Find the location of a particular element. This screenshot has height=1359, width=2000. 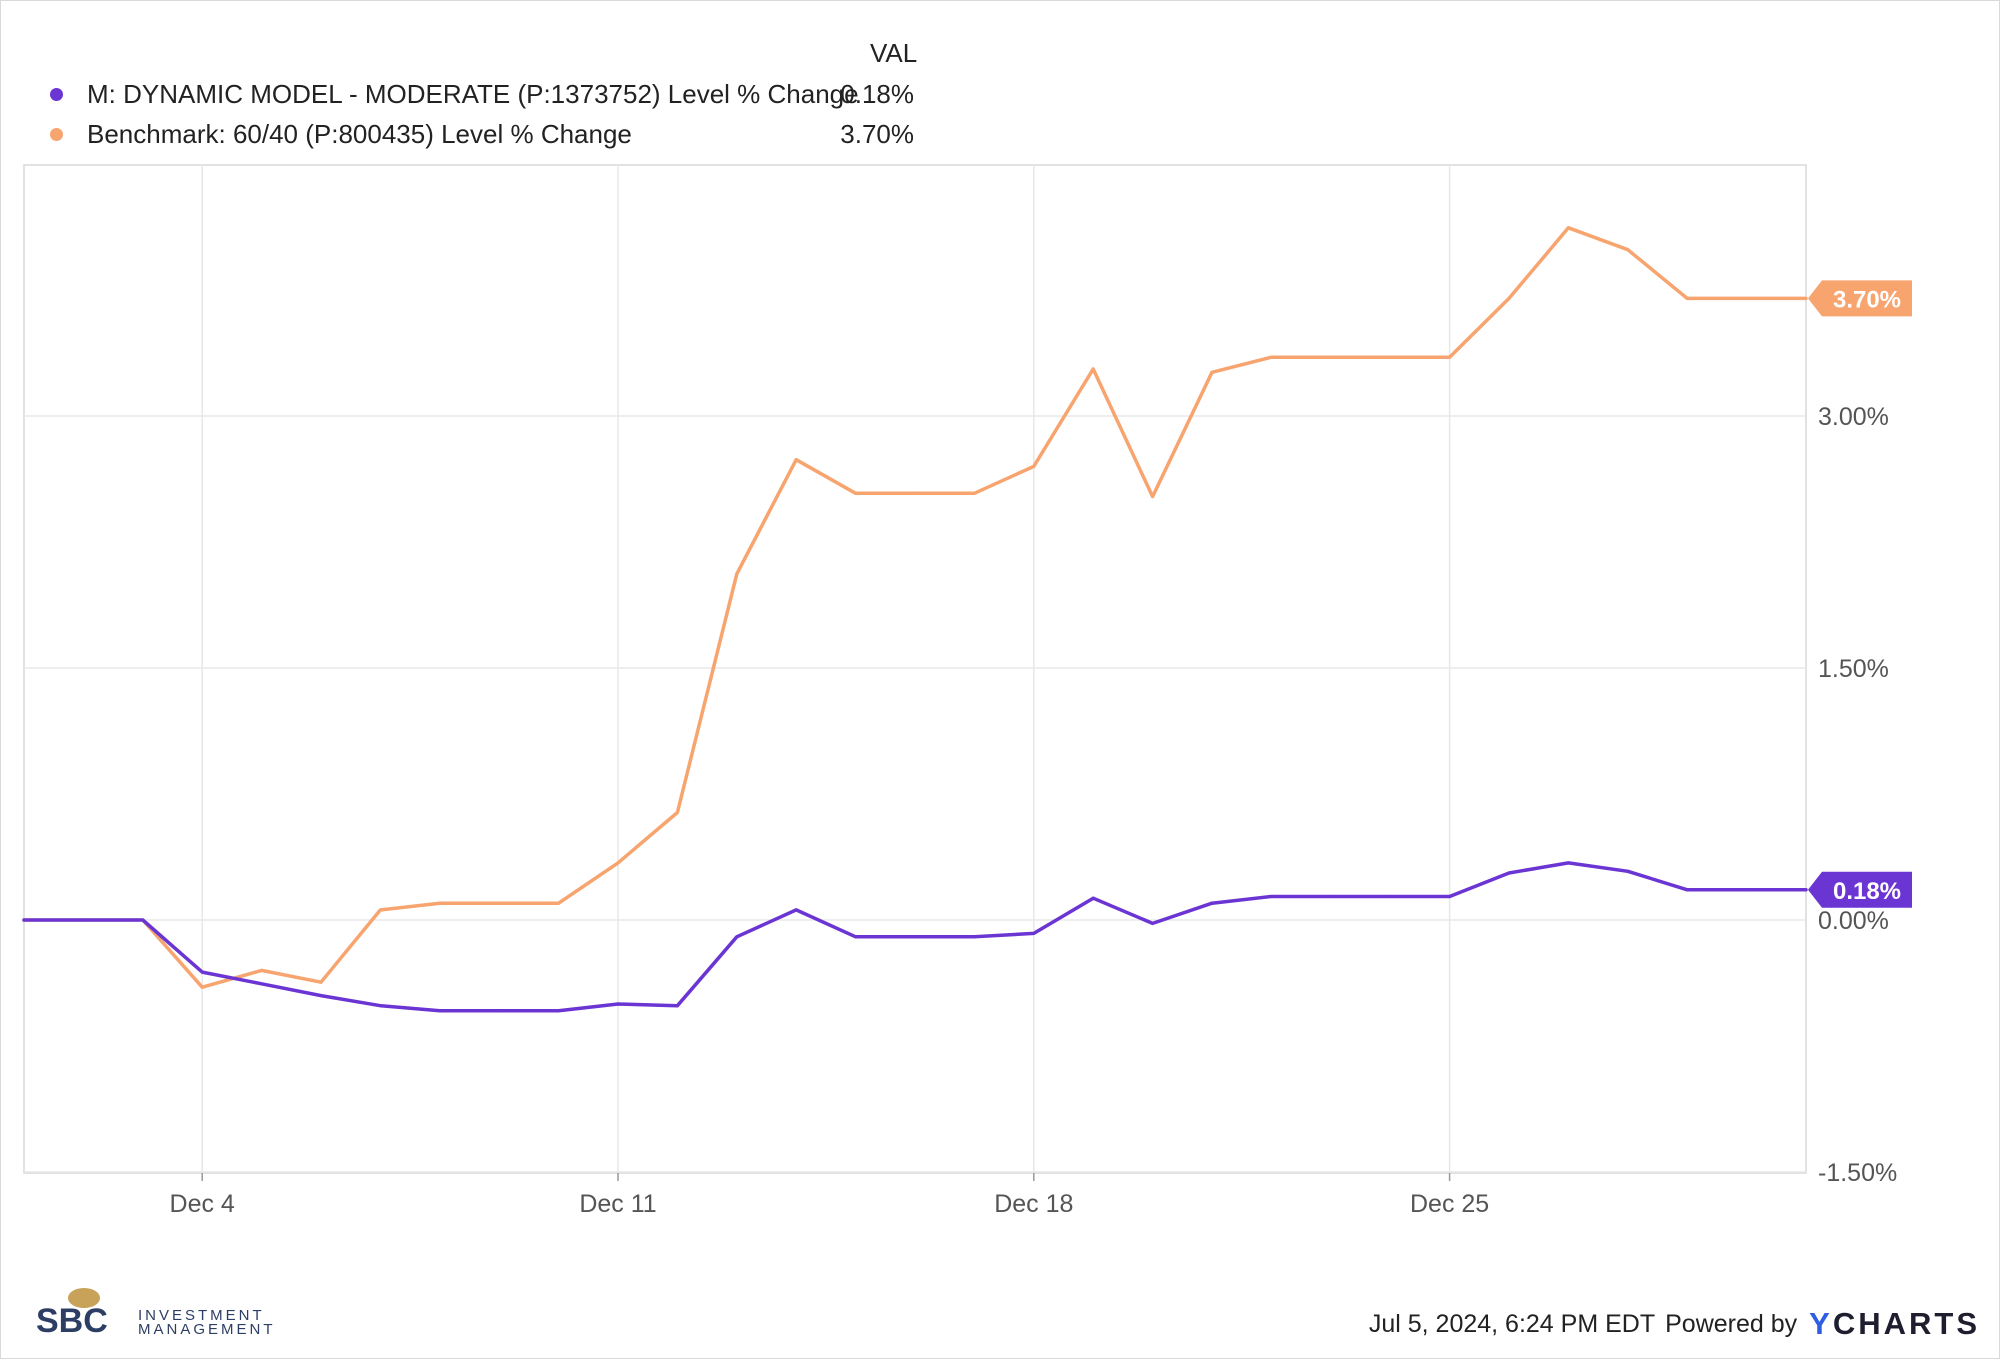

y-tick-label: -1.50% is located at coordinates (1857, 1173).